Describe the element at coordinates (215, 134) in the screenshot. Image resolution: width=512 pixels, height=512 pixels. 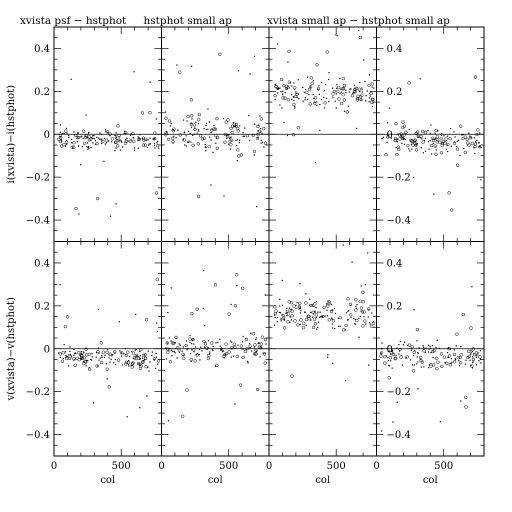
I see `panel-r0-c1` at that location.